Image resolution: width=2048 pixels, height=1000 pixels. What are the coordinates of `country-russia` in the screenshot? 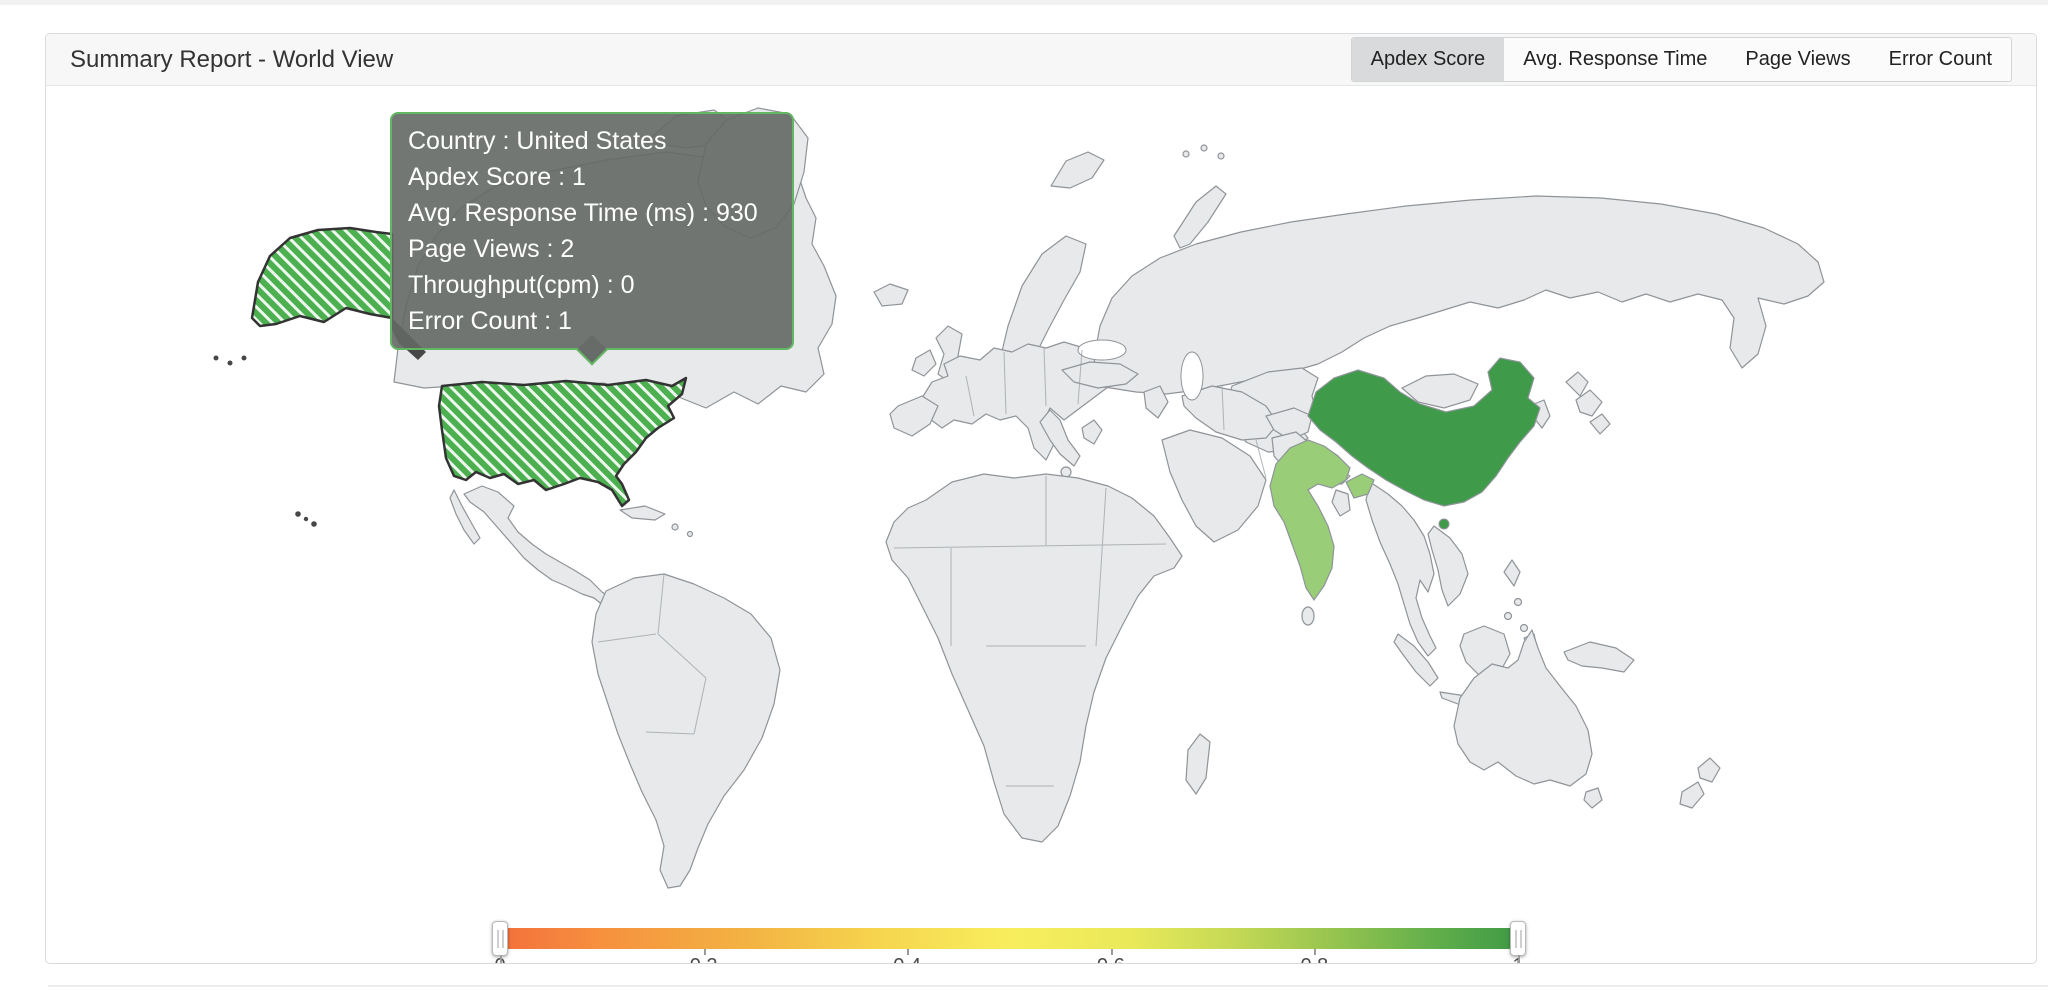 It's located at (1459, 295).